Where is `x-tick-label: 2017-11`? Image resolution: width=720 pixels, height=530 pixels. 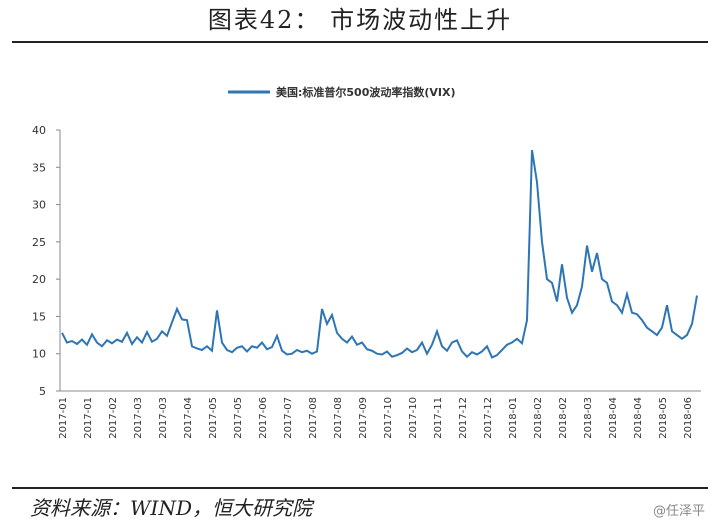 x-tick-label: 2017-11 is located at coordinates (438, 418).